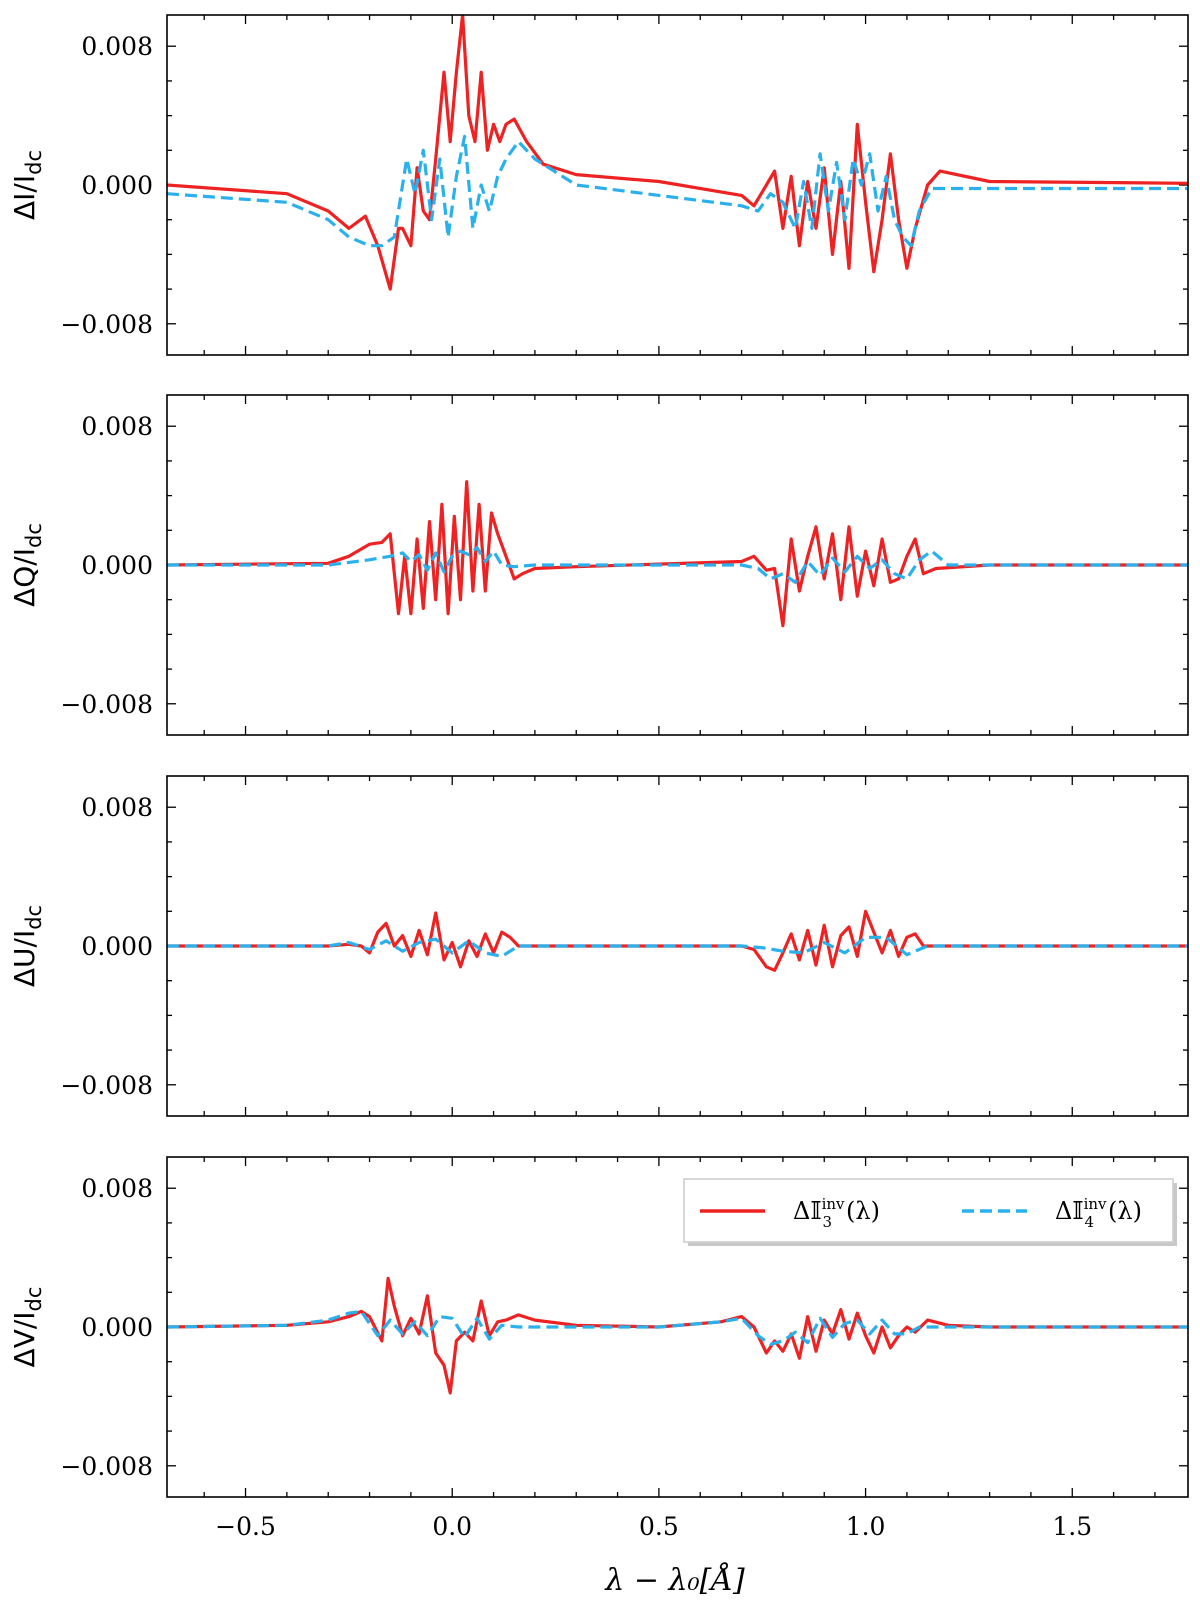 This screenshot has width=1200, height=1600. Describe the element at coordinates (659, 1526) in the screenshot. I see `x-tick-label: 0.5` at that location.